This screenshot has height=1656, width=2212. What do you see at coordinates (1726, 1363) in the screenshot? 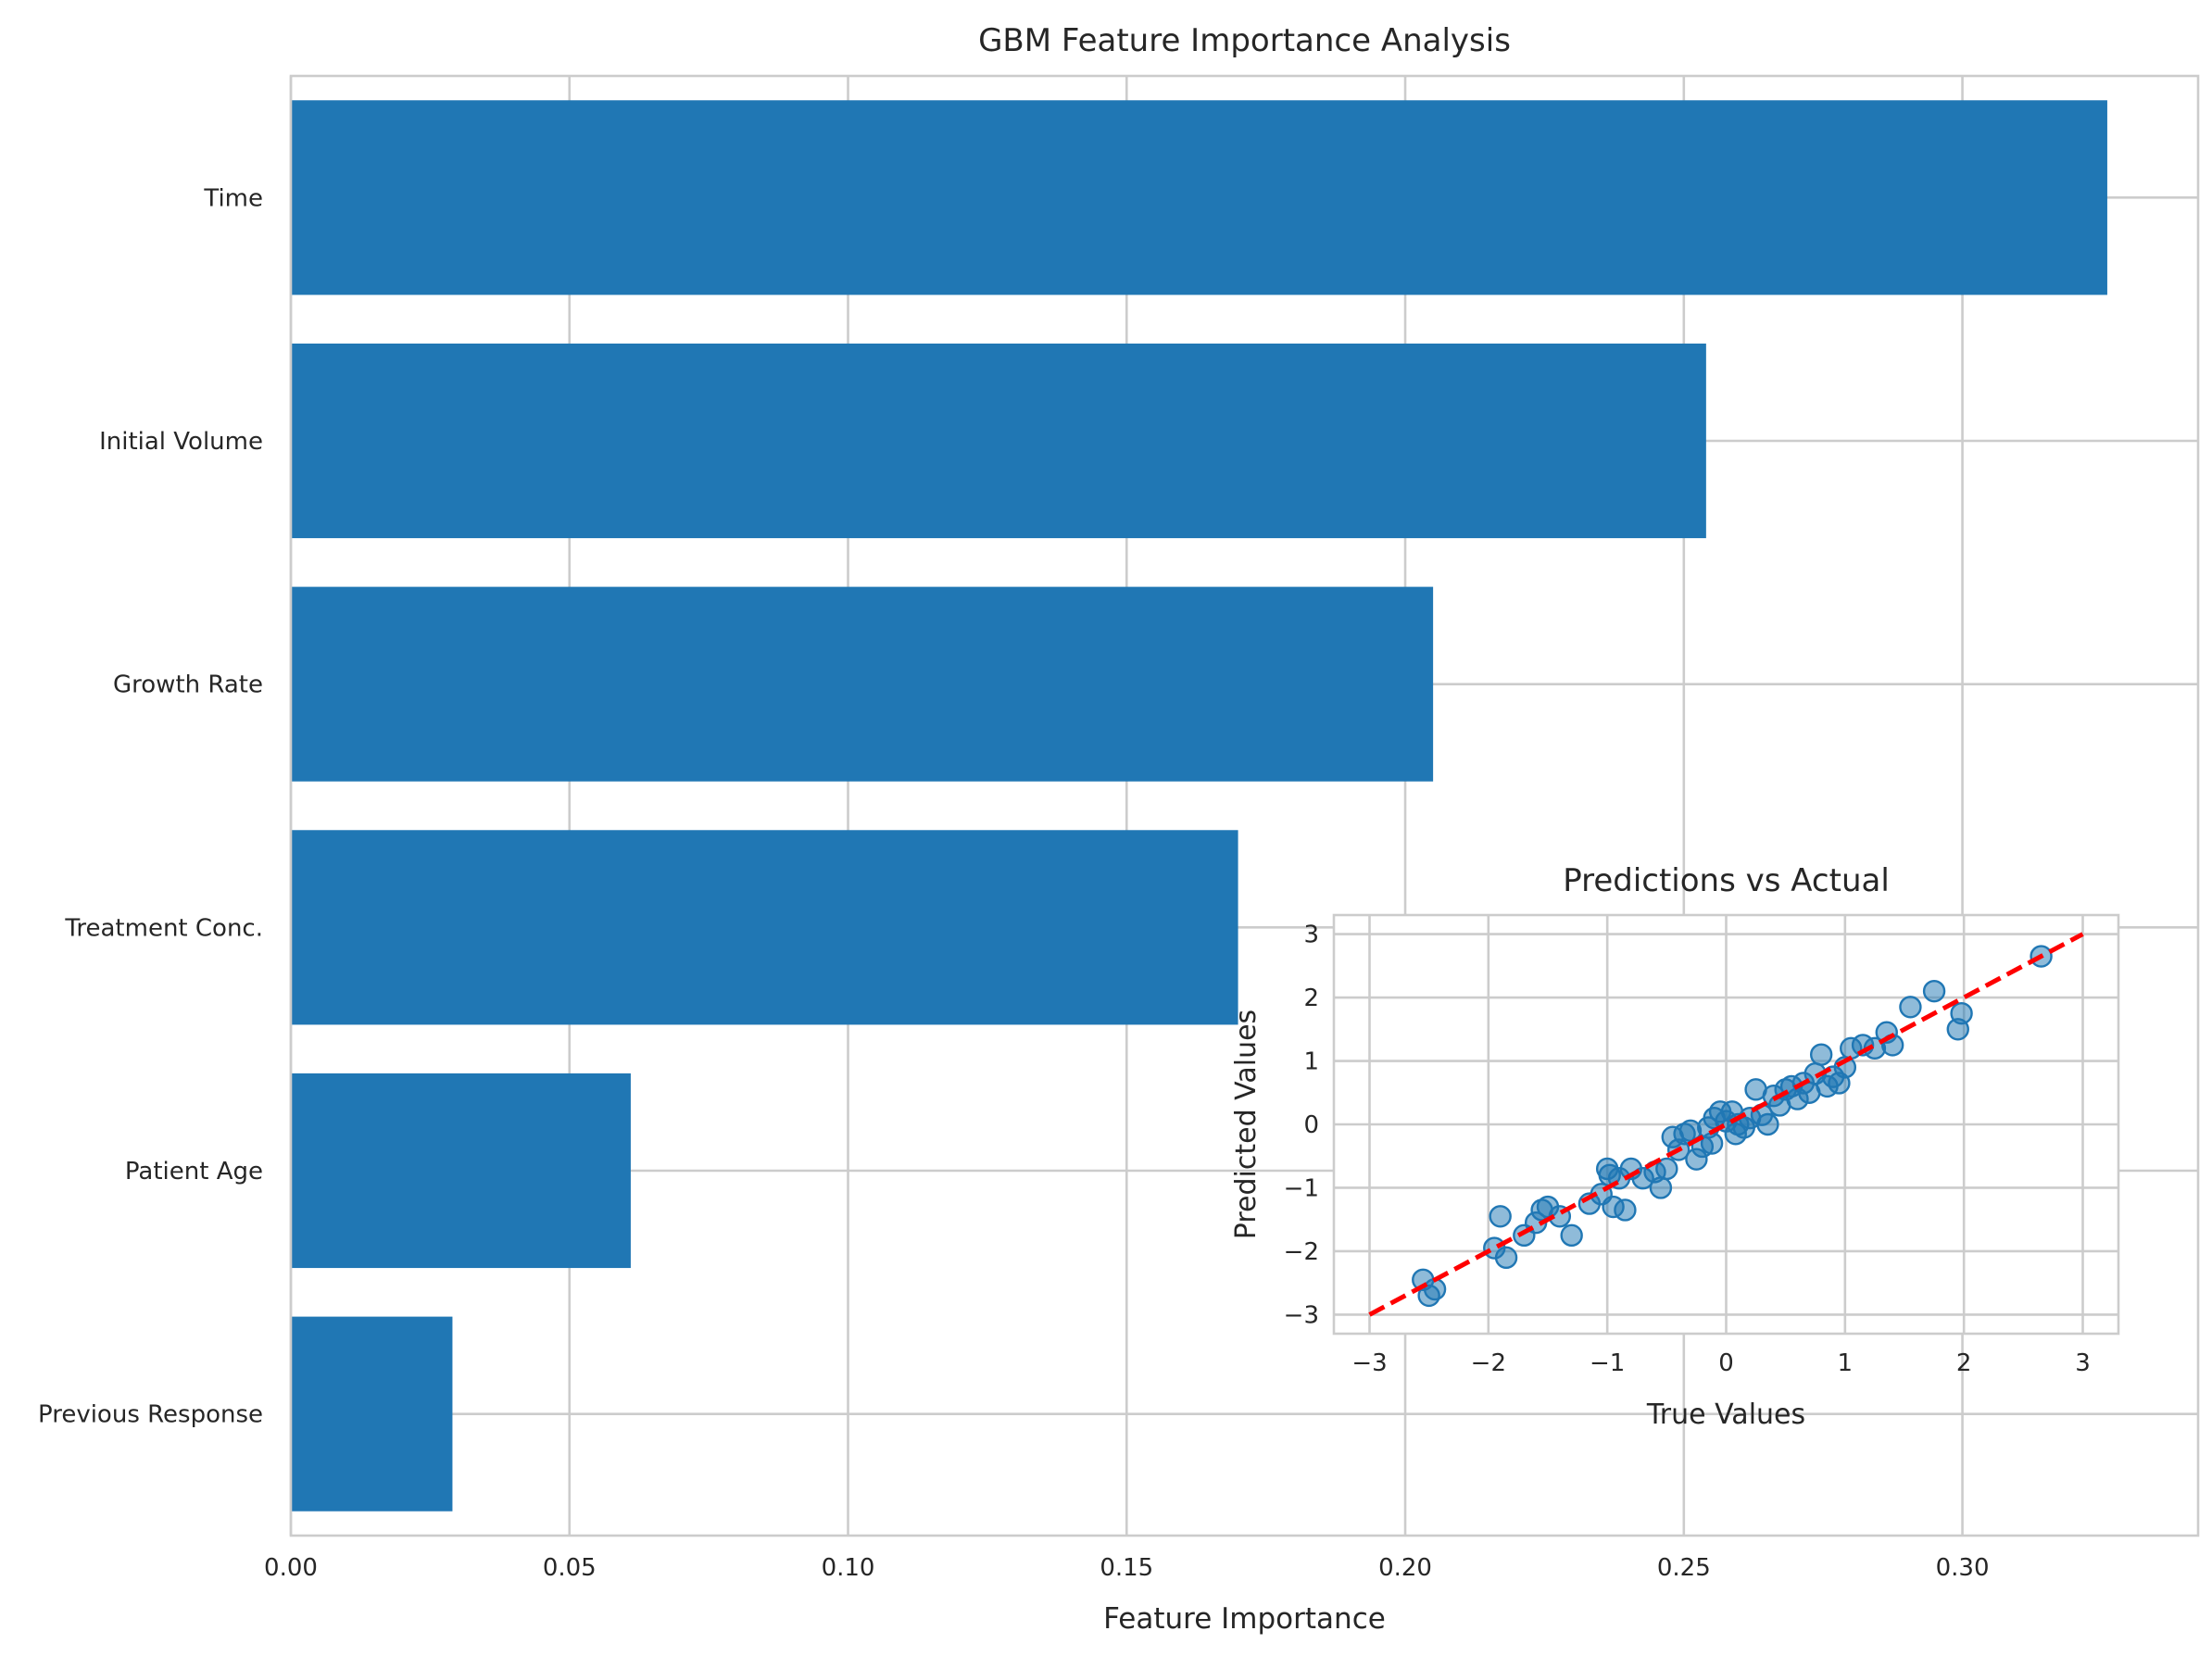
I see `inset-x-tick-label: 0` at bounding box center [1726, 1363].